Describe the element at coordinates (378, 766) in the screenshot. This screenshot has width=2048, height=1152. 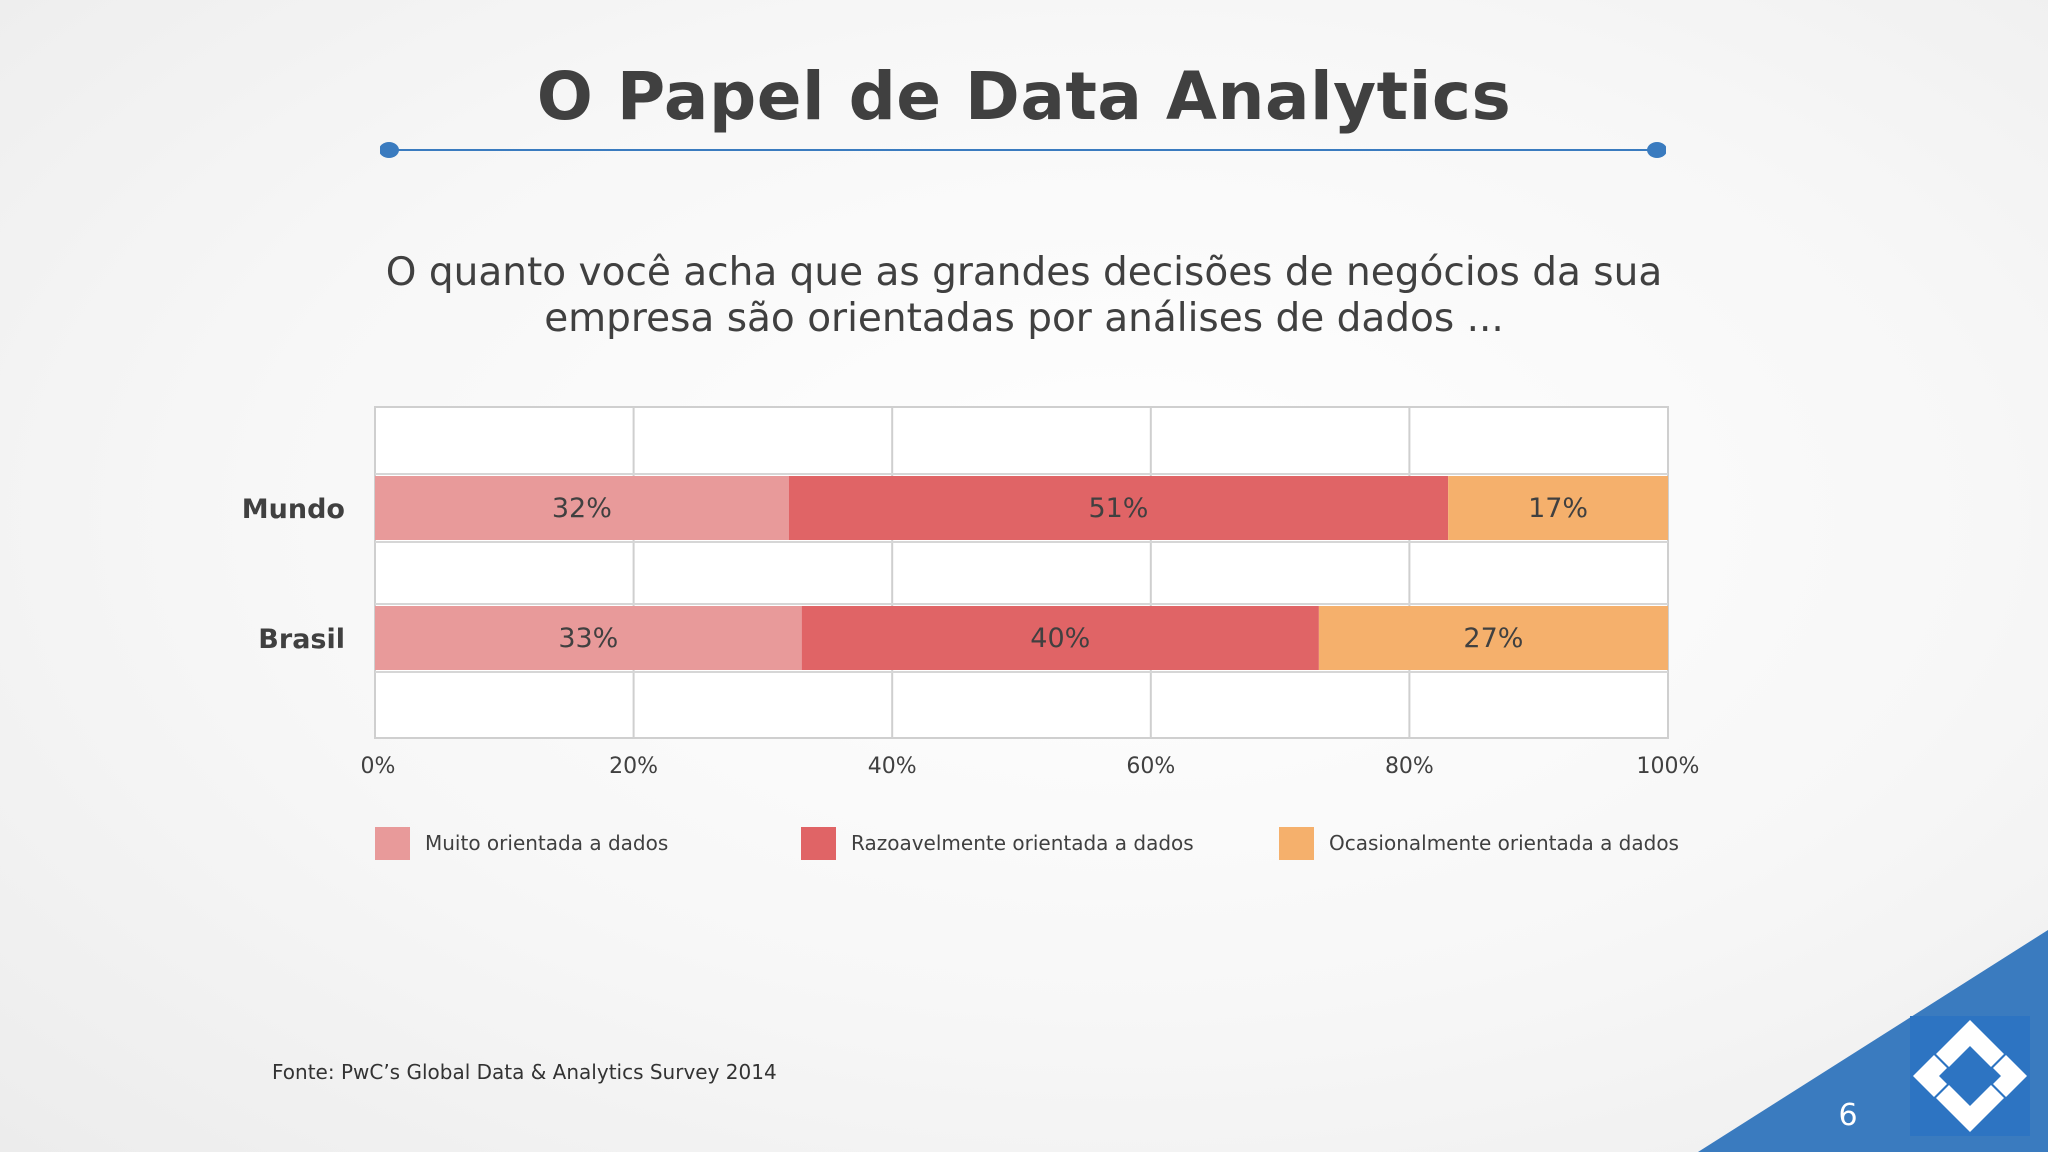
I see `x-tick-label: 0%` at that location.